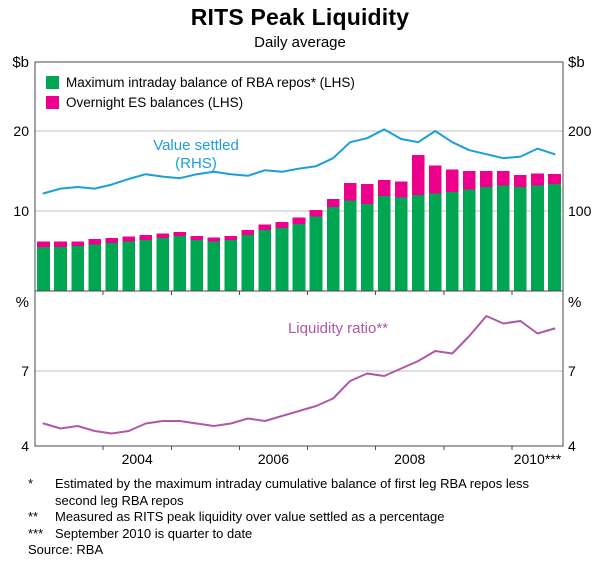  I want to click on footnote-2-marker: **, so click(33, 516).